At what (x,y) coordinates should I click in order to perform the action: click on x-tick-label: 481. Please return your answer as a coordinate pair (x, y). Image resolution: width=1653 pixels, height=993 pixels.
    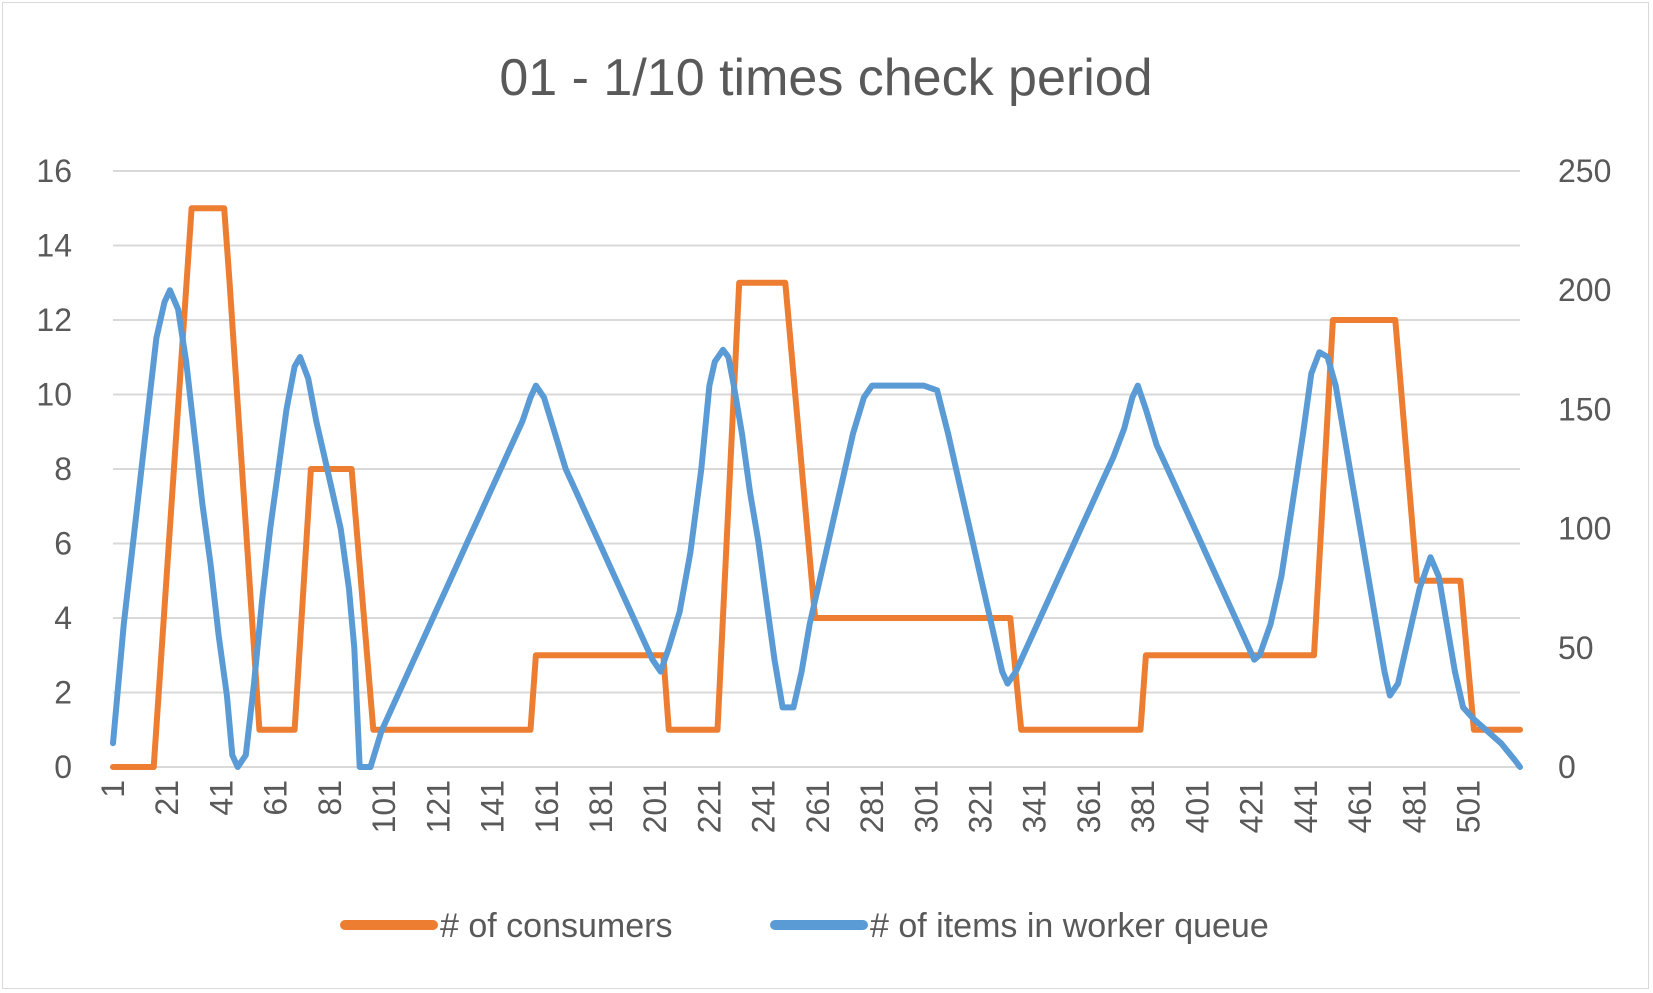
    Looking at the image, I should click on (1414, 806).